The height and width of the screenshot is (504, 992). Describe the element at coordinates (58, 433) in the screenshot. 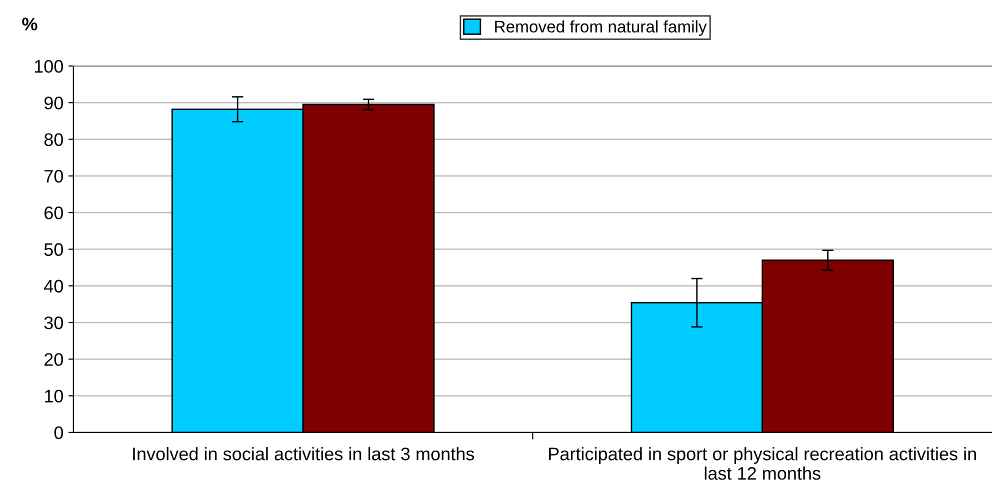

I see `y-tick-label: 0` at that location.